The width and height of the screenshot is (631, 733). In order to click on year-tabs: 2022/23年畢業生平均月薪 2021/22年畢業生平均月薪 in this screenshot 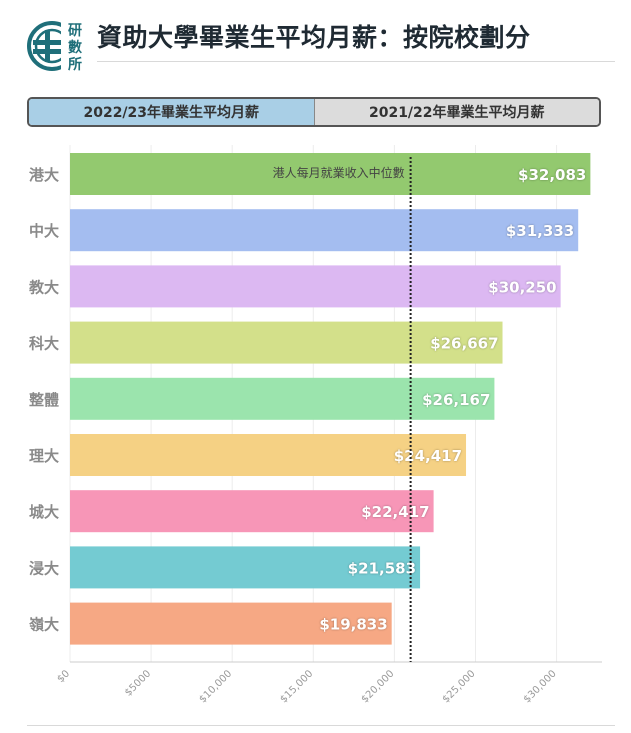, I will do `click(314, 112)`.